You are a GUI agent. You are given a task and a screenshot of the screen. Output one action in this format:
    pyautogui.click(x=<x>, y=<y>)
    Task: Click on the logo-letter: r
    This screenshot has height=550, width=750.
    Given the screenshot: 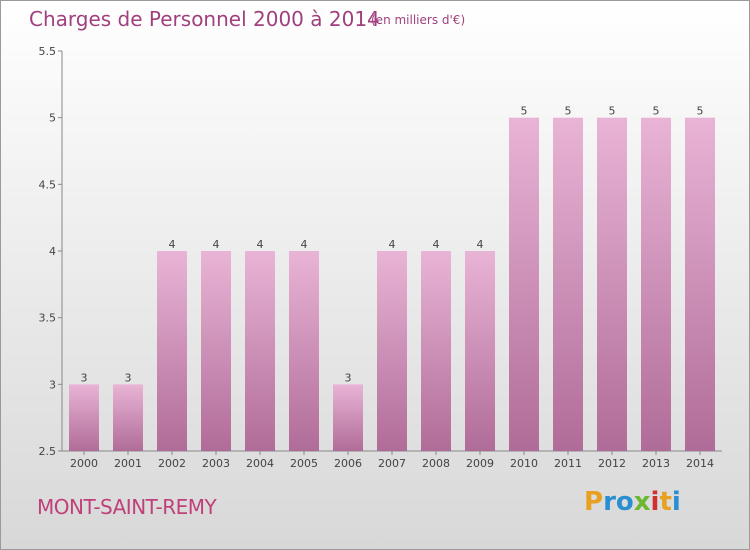 What is the action you would take?
    pyautogui.click(x=609, y=502)
    